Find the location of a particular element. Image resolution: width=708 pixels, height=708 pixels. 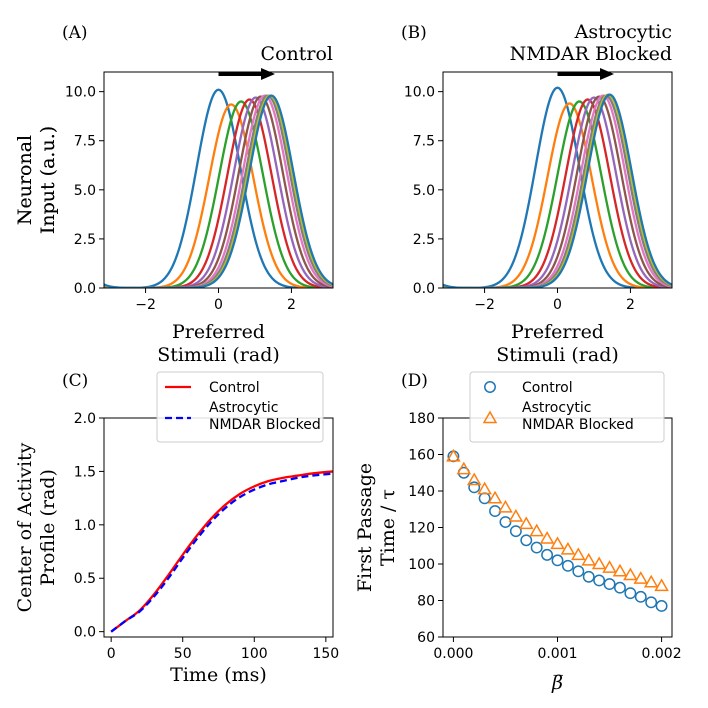

x-tick-label: 50 is located at coordinates (183, 654).